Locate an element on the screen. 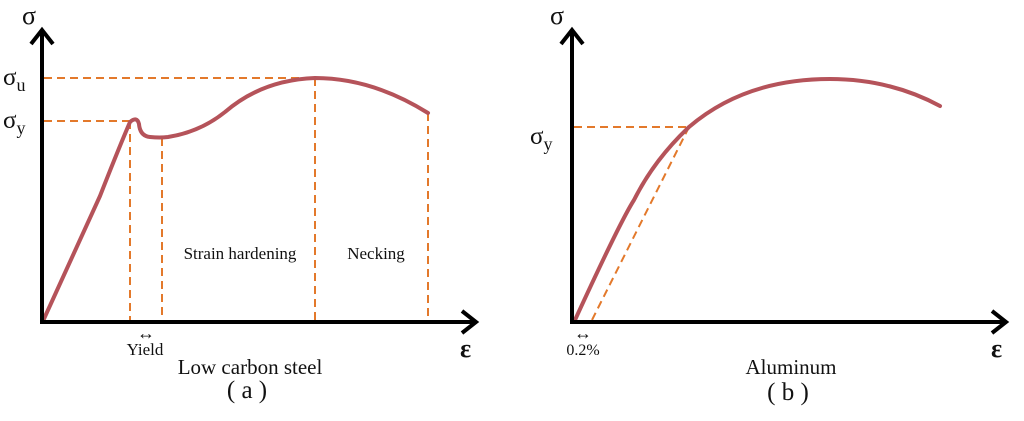  offset-range-arrow-icon: ↔ is located at coordinates (583, 333).